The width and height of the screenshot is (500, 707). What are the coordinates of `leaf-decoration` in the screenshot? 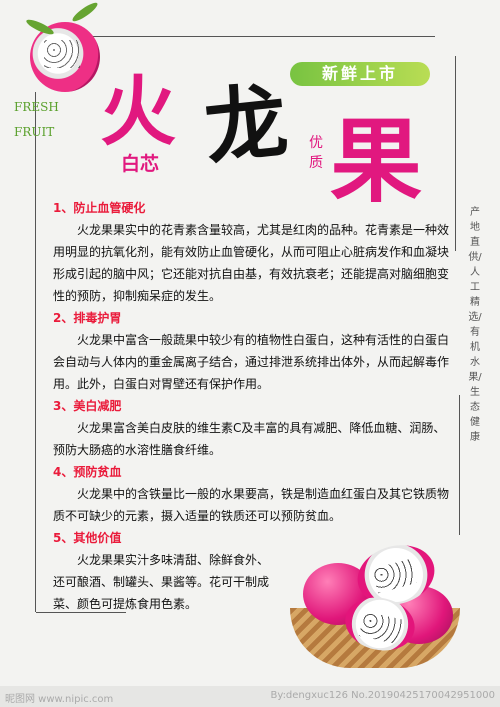 It's located at (85, 12).